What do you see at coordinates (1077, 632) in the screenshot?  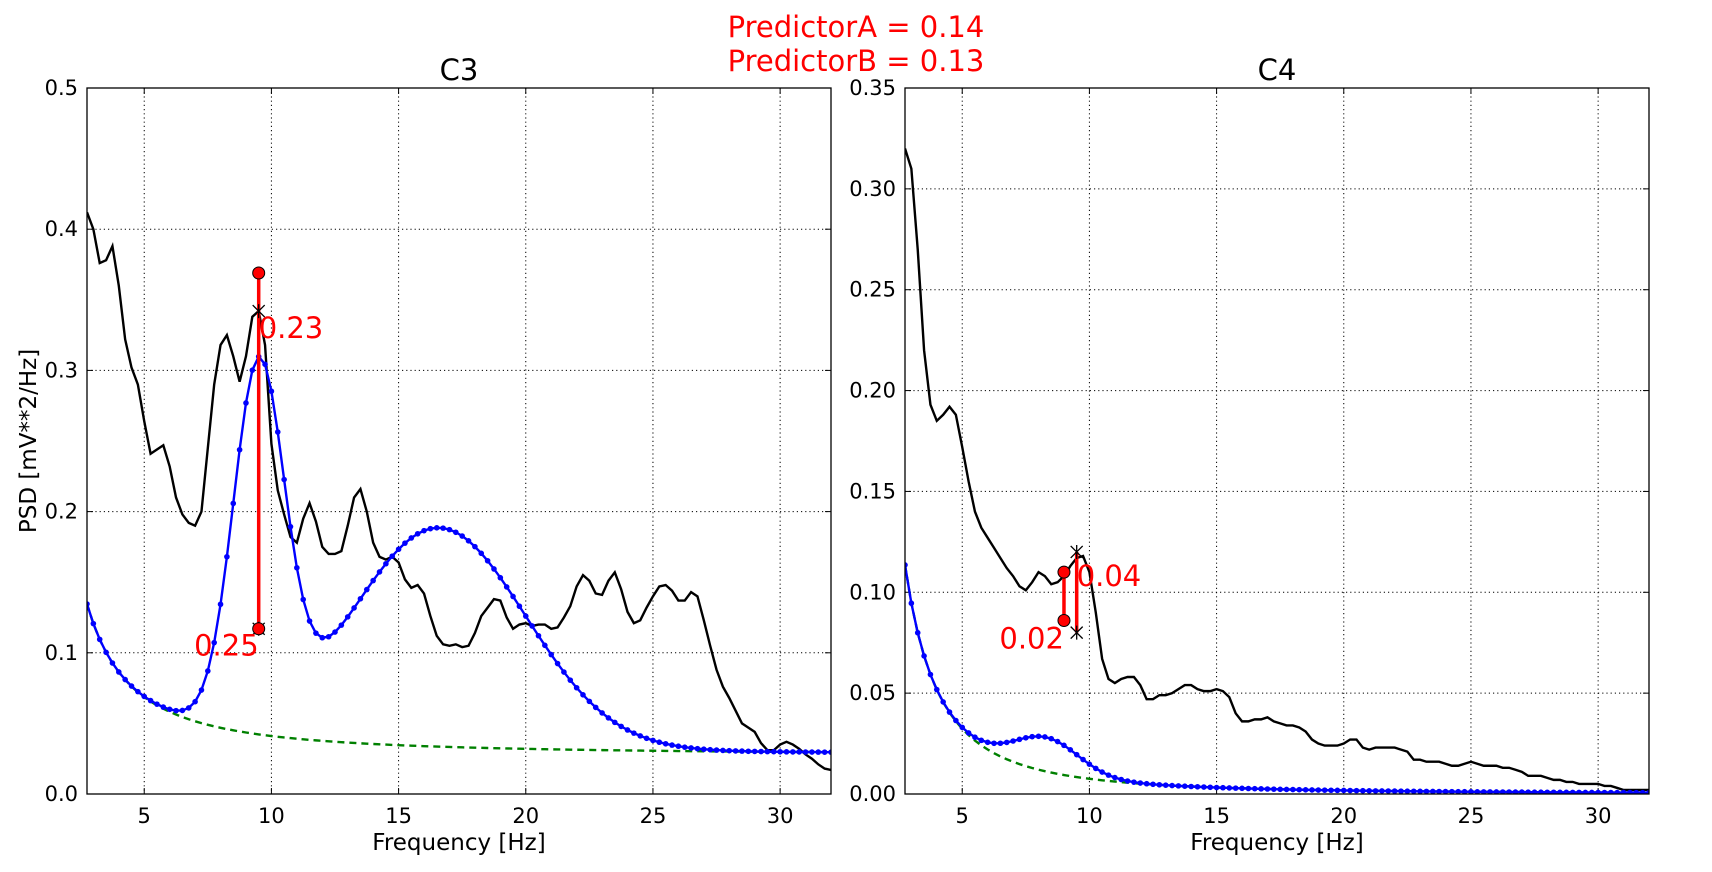 I see `base-star-marker` at bounding box center [1077, 632].